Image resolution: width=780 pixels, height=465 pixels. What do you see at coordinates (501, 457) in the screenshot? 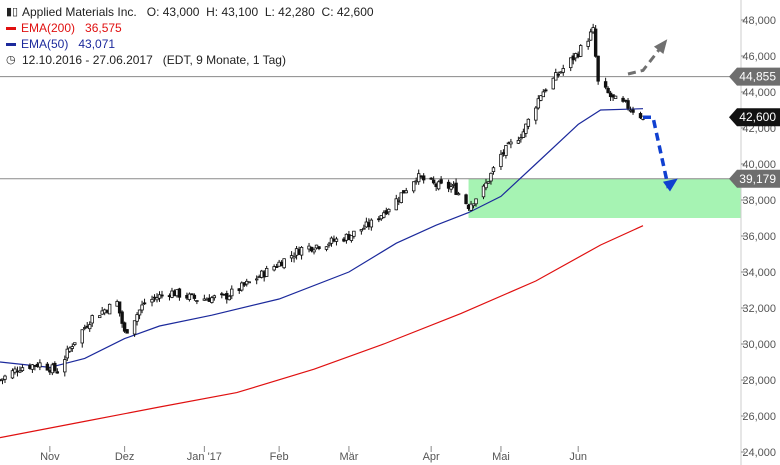
I see `x-tick-label: Mai` at bounding box center [501, 457].